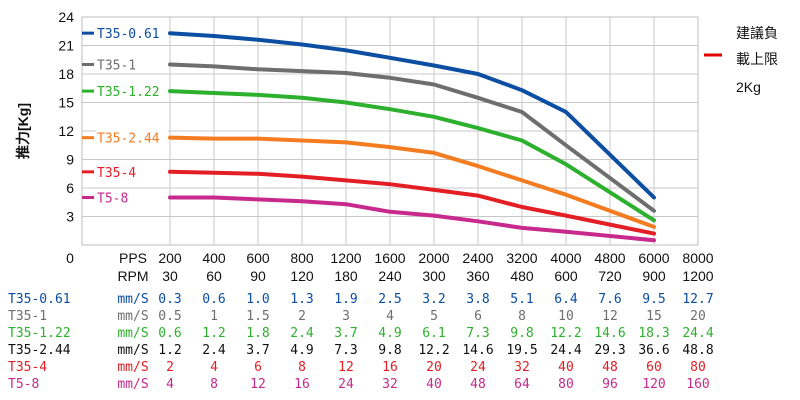 The width and height of the screenshot is (800, 400). I want to click on table-cell: 6.4, so click(566, 299).